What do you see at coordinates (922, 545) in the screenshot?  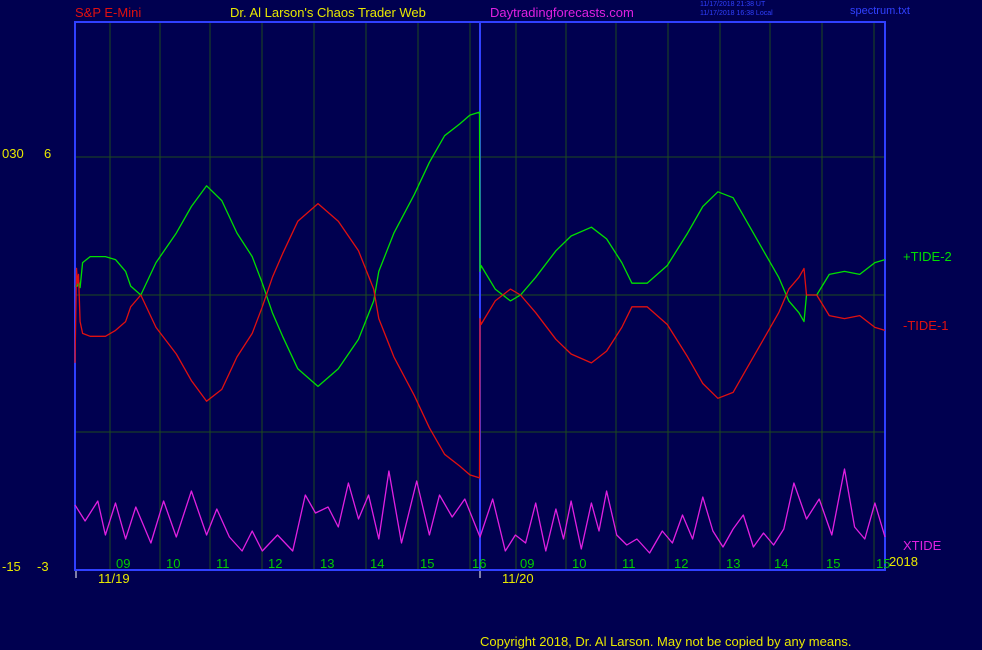 I see `legend-xtide: XTIDE` at bounding box center [922, 545].